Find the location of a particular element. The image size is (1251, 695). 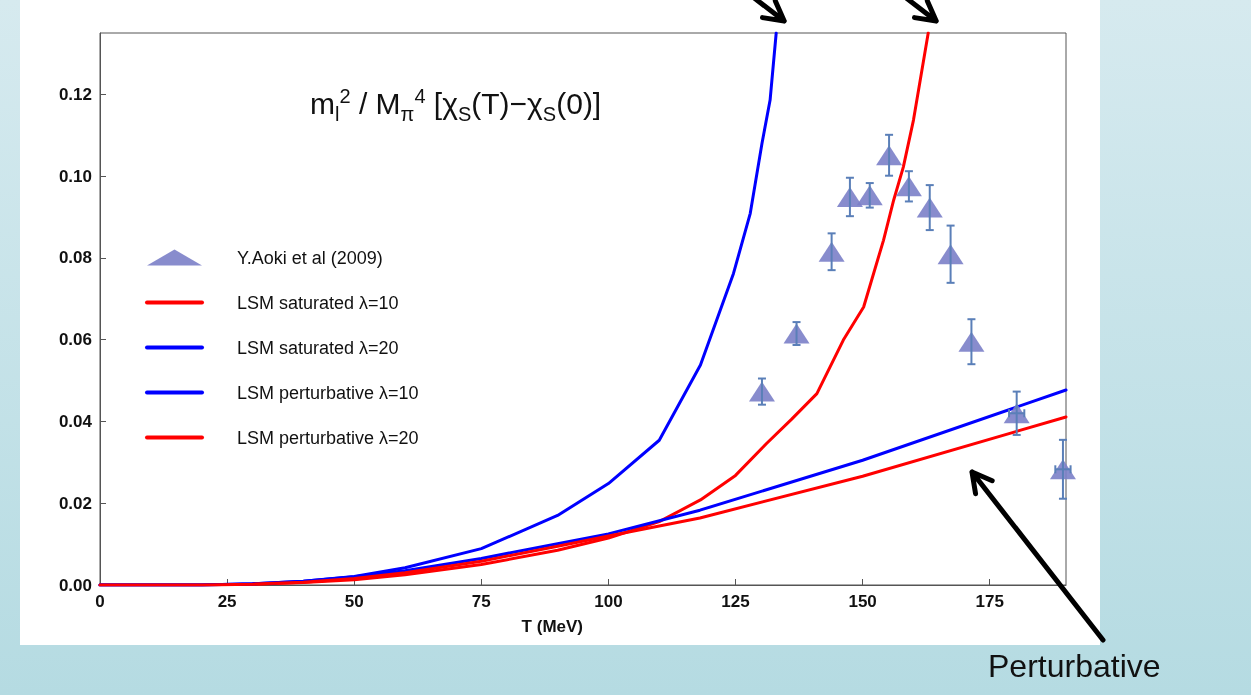

x-tick-label: 125 is located at coordinates (735, 601).